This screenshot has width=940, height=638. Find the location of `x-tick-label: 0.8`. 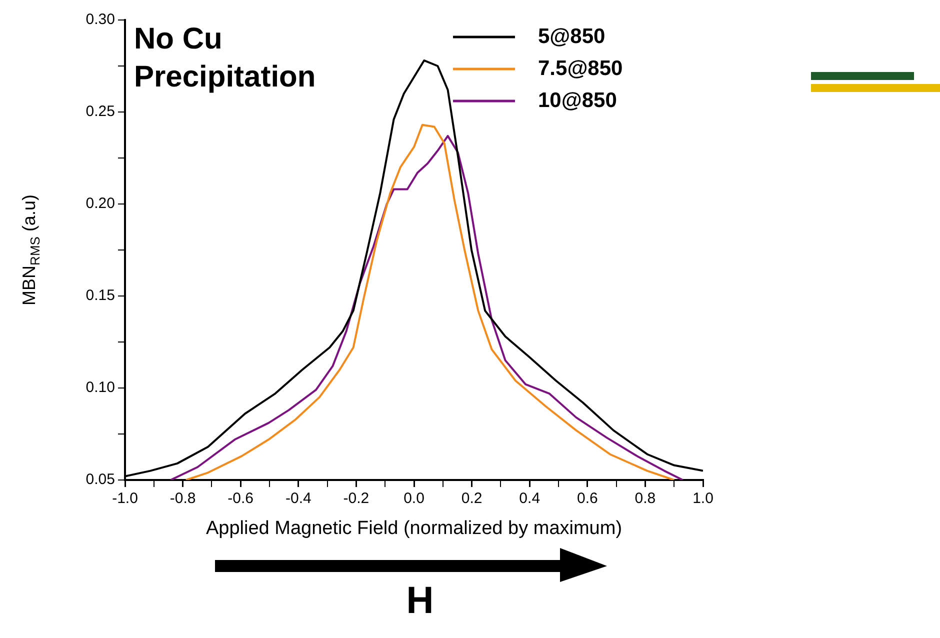

x-tick-label: 0.8 is located at coordinates (645, 499).